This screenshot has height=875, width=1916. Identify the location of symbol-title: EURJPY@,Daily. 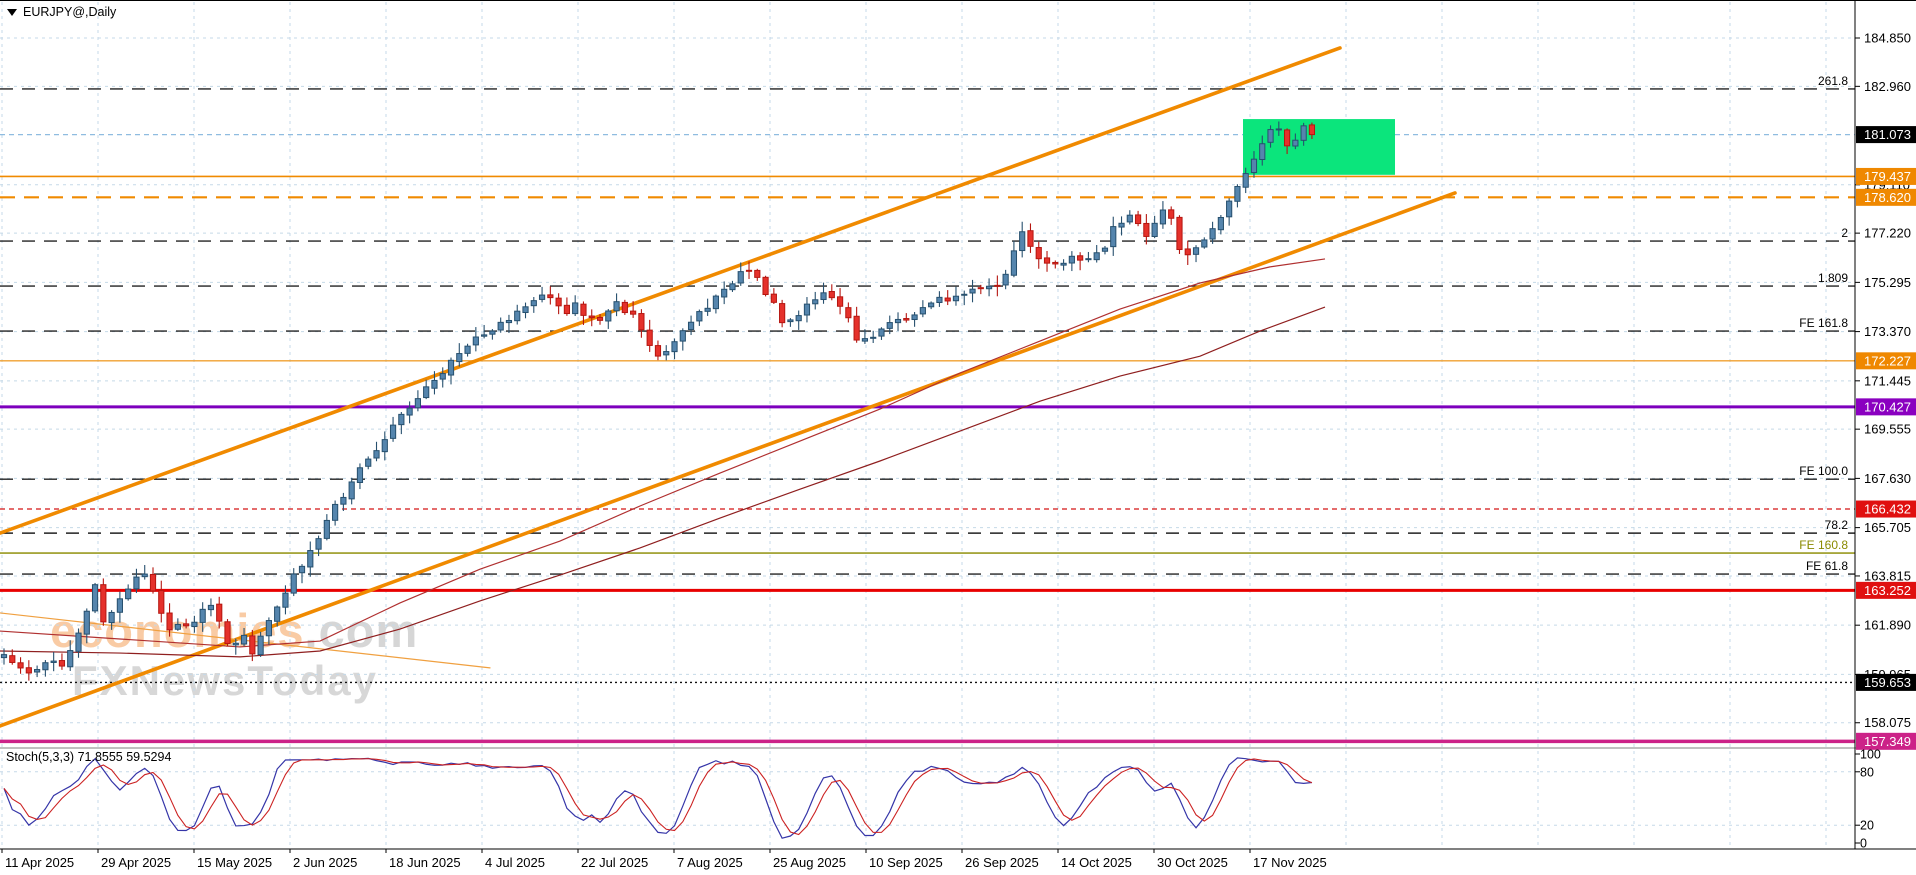
(70, 12).